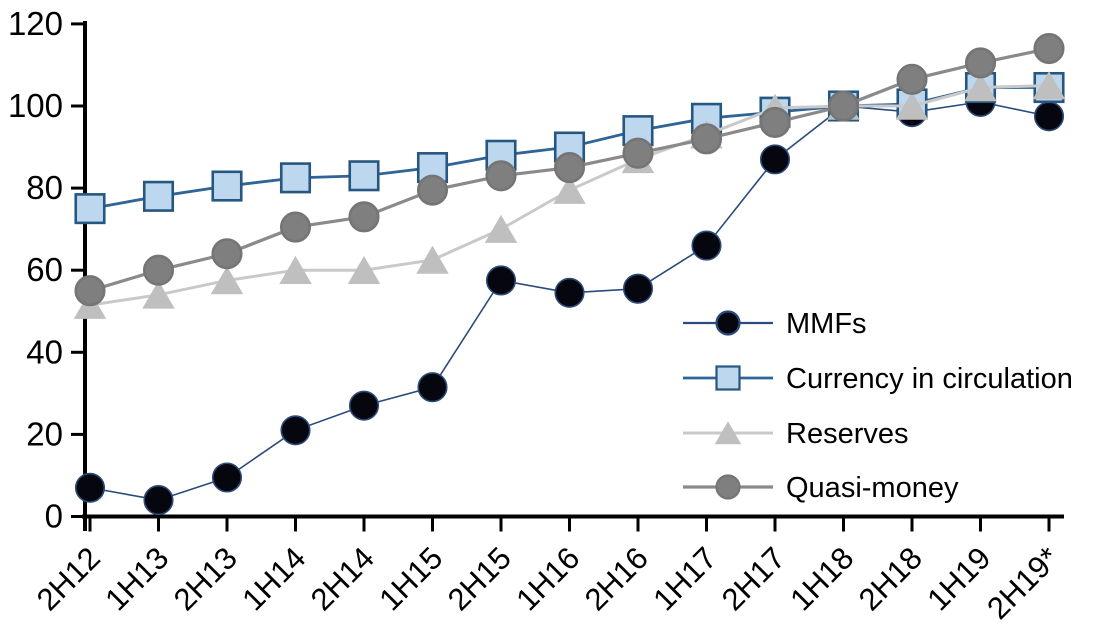  I want to click on legend-item-reserves: Reserves, so click(796, 434).